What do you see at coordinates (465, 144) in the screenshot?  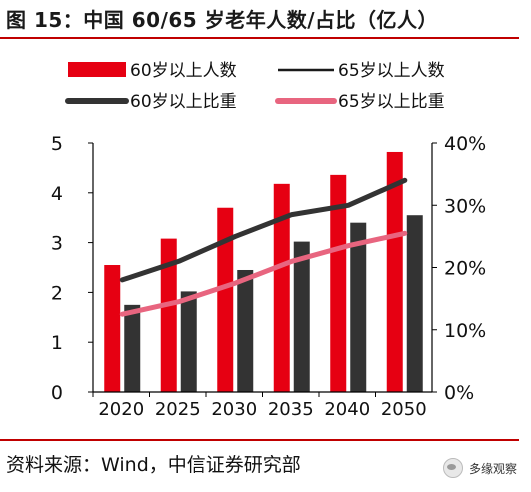 I see `right-tick-label-40: 40%` at bounding box center [465, 144].